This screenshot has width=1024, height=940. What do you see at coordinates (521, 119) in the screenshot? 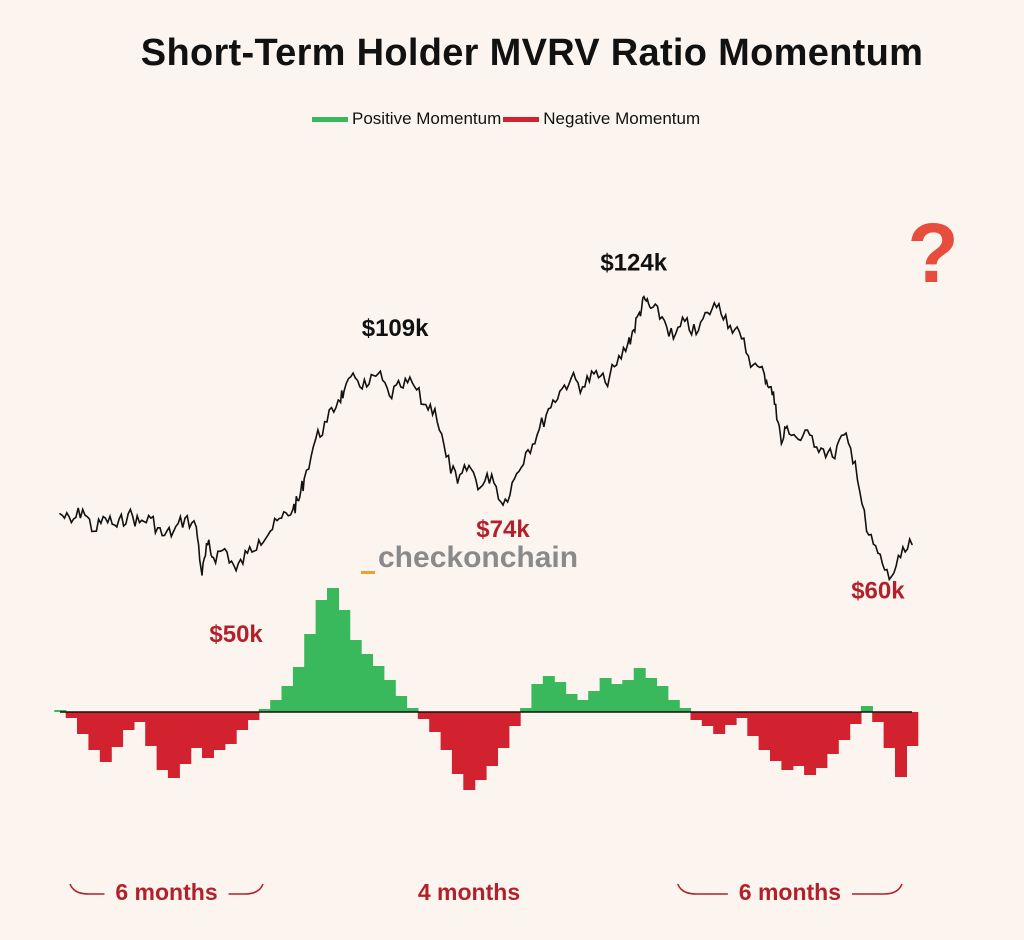
I see `legend-negative-swatch` at bounding box center [521, 119].